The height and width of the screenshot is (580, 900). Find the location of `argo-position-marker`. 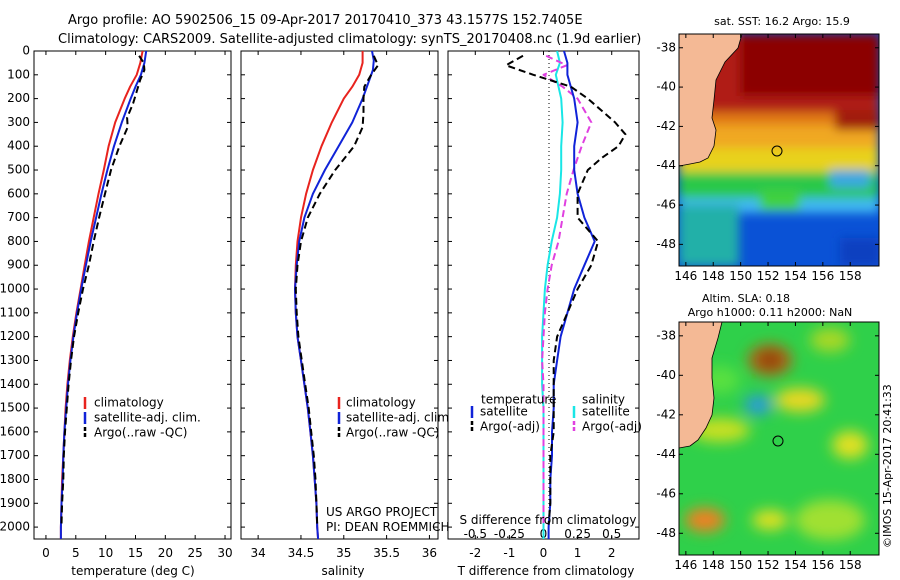

argo-position-marker is located at coordinates (777, 151).